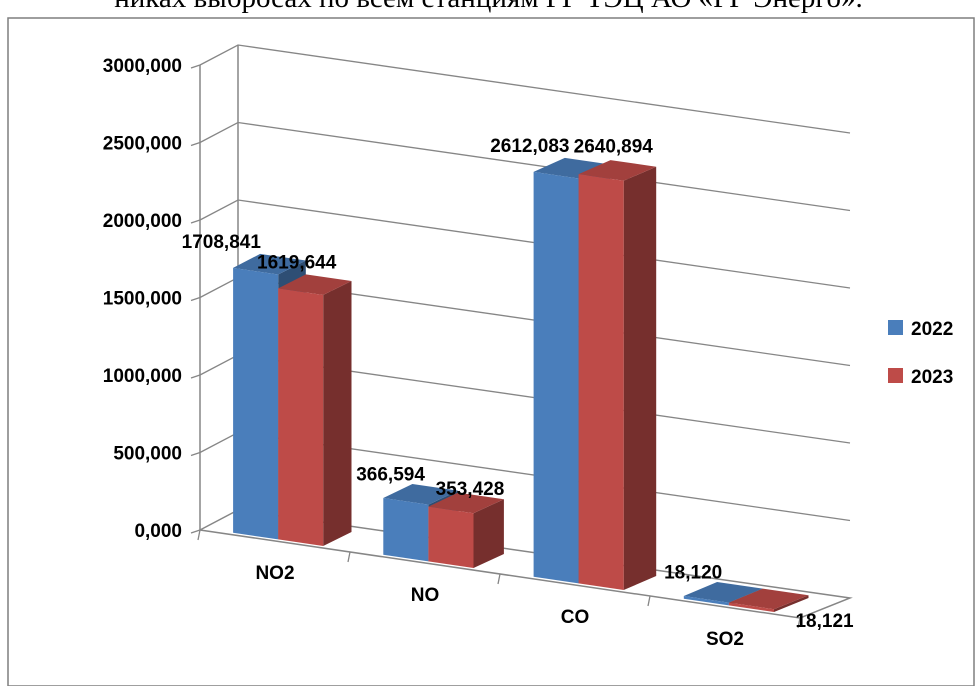 This screenshot has height=686, width=977. What do you see at coordinates (158, 531) in the screenshot?
I see `y-tick-label: 0,000` at bounding box center [158, 531].